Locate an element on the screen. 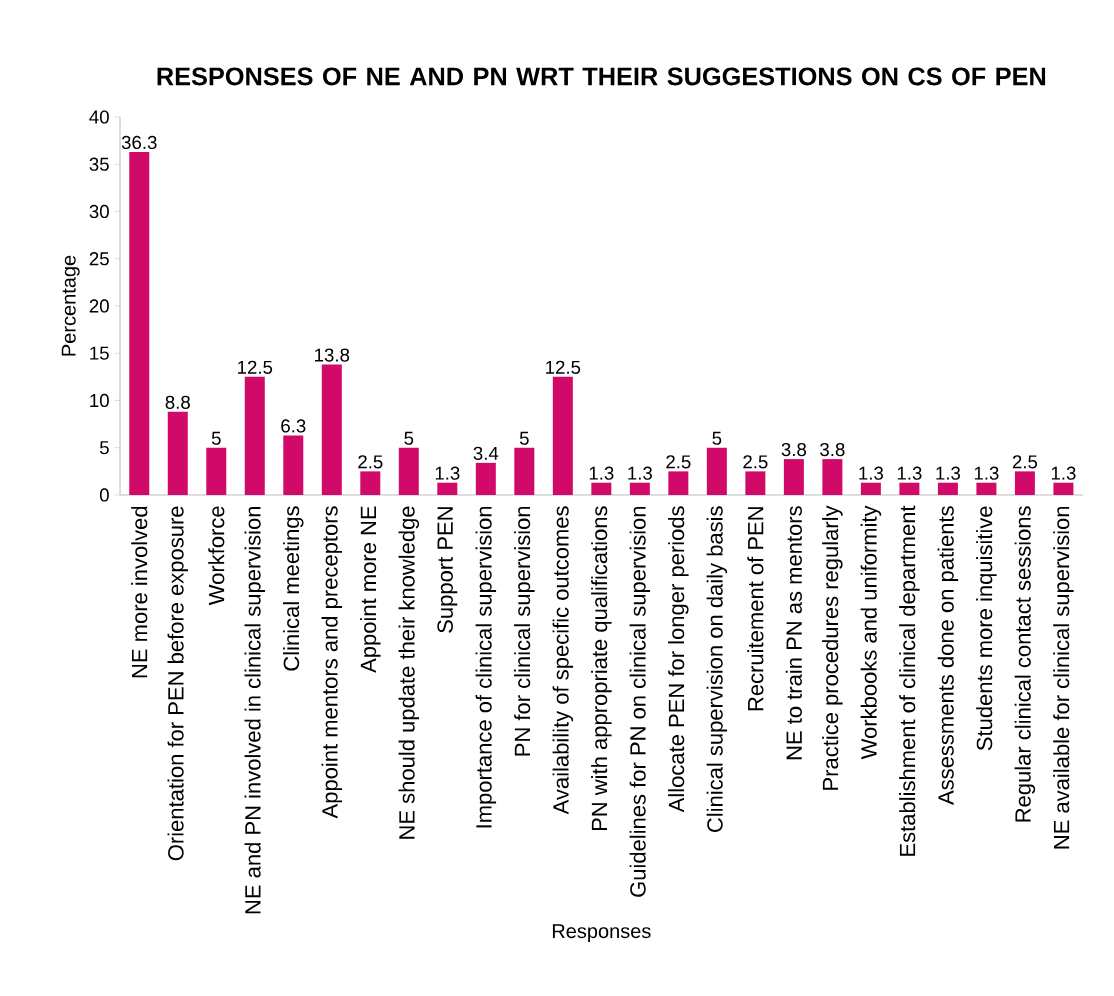 The height and width of the screenshot is (996, 1114). x-tick-label: NE should update their knowledge is located at coordinates (409, 672).